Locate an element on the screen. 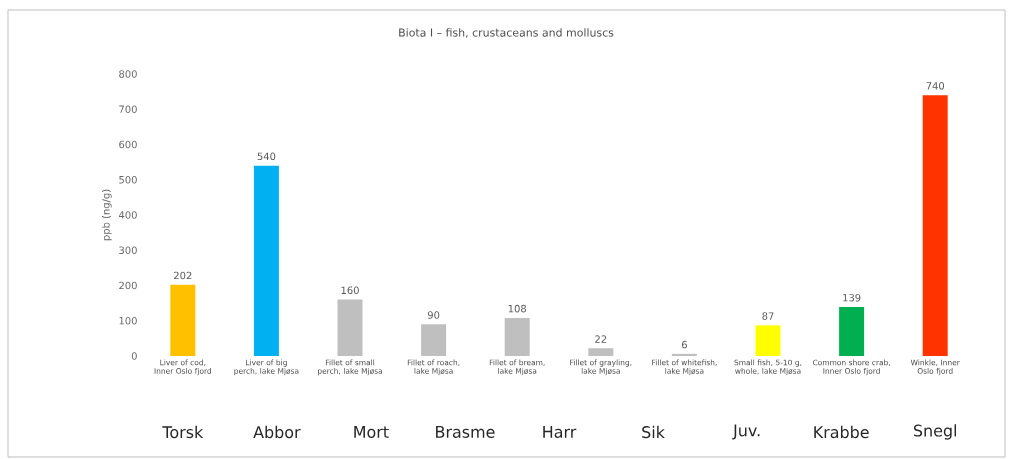  data-label: 90 is located at coordinates (433, 315).